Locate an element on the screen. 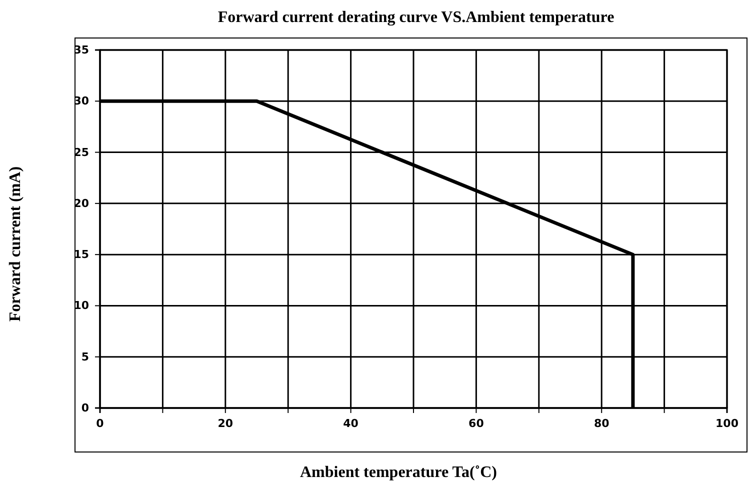 The height and width of the screenshot is (486, 753). y-tick-label: 0 is located at coordinates (85, 408).